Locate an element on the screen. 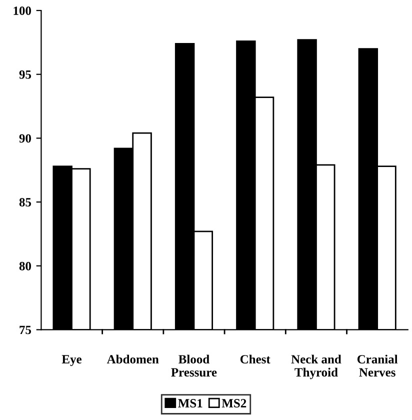 This screenshot has height=420, width=412. y-tick-label: 85 is located at coordinates (25, 202).